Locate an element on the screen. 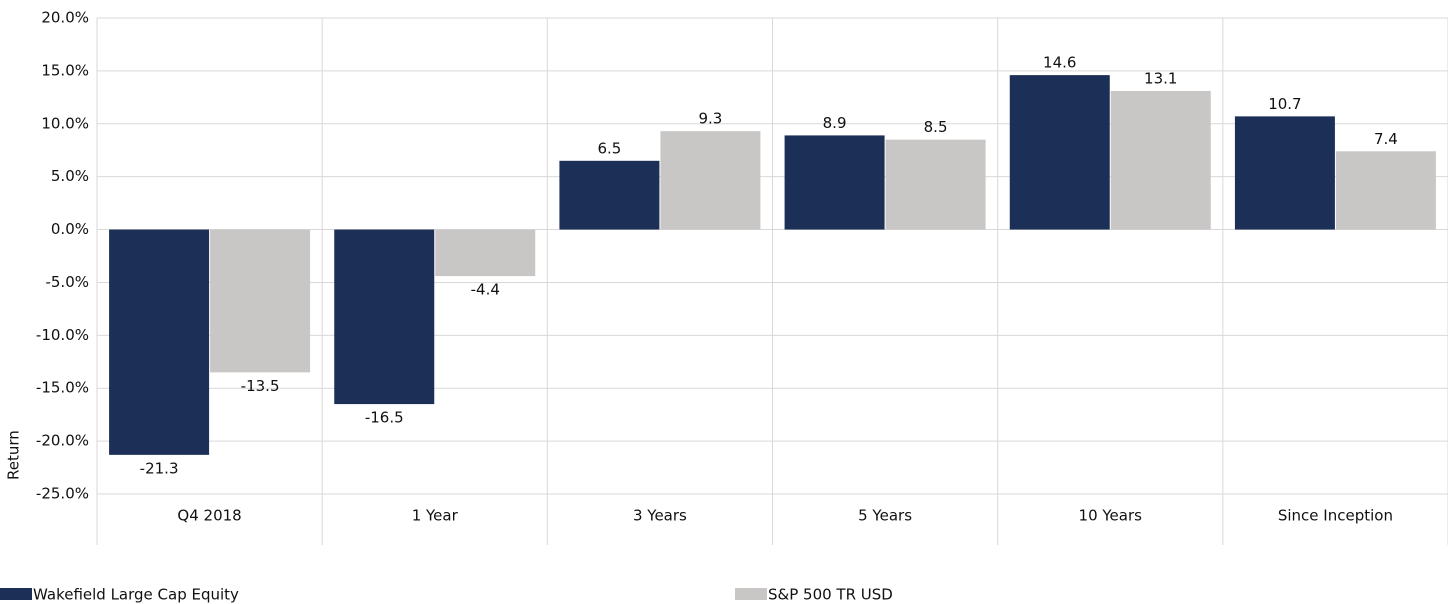 The width and height of the screenshot is (1448, 604). y-tick-label: -5.0% is located at coordinates (67, 282).